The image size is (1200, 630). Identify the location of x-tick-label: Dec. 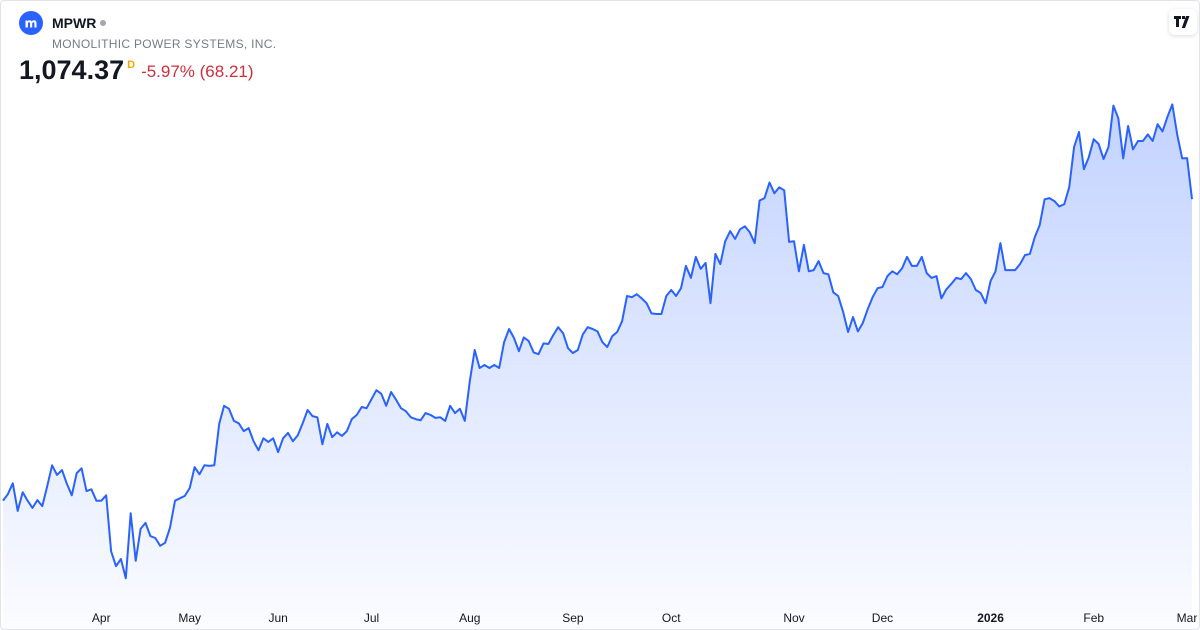
(882, 618).